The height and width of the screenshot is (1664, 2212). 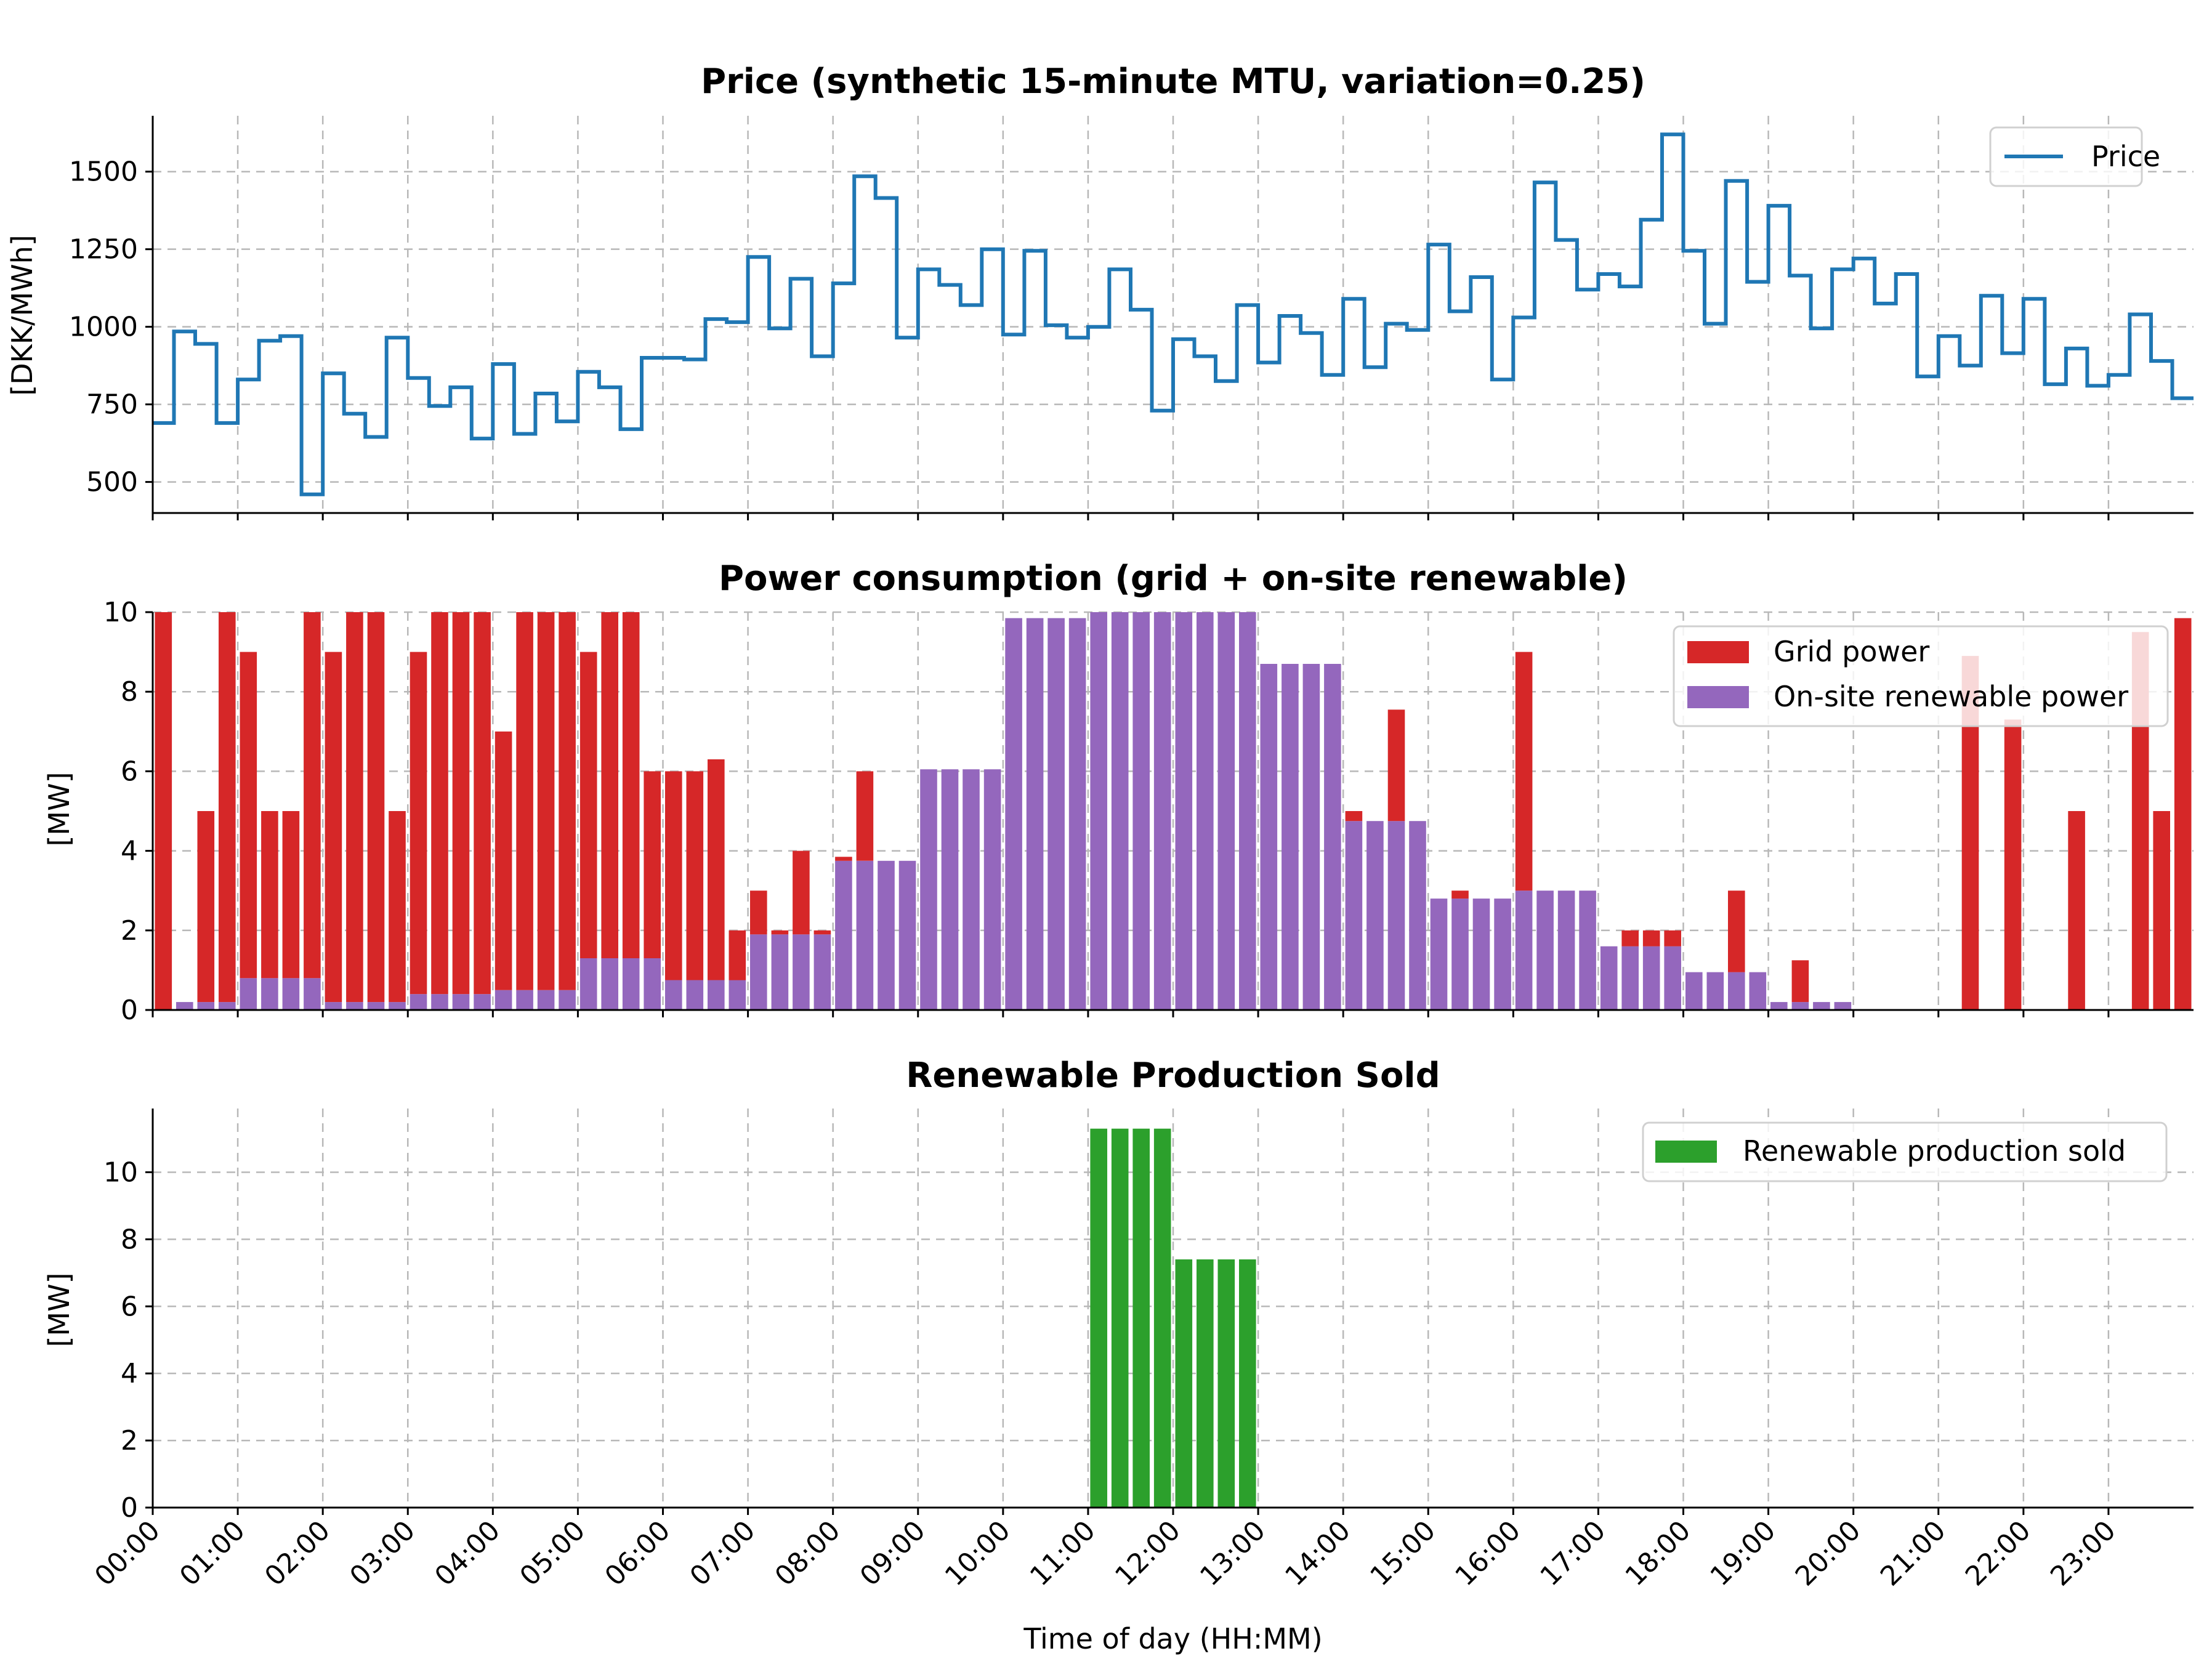 What do you see at coordinates (1131, 516) in the screenshot?
I see `price-x-tick-marks` at bounding box center [1131, 516].